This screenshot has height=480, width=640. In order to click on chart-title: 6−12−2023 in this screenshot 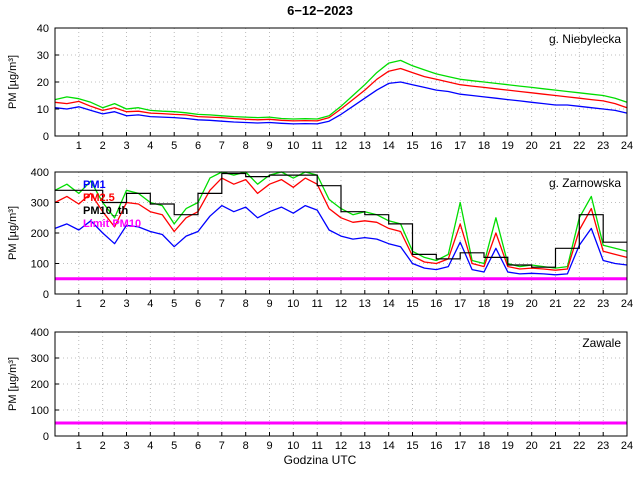, I will do `click(320, 10)`.